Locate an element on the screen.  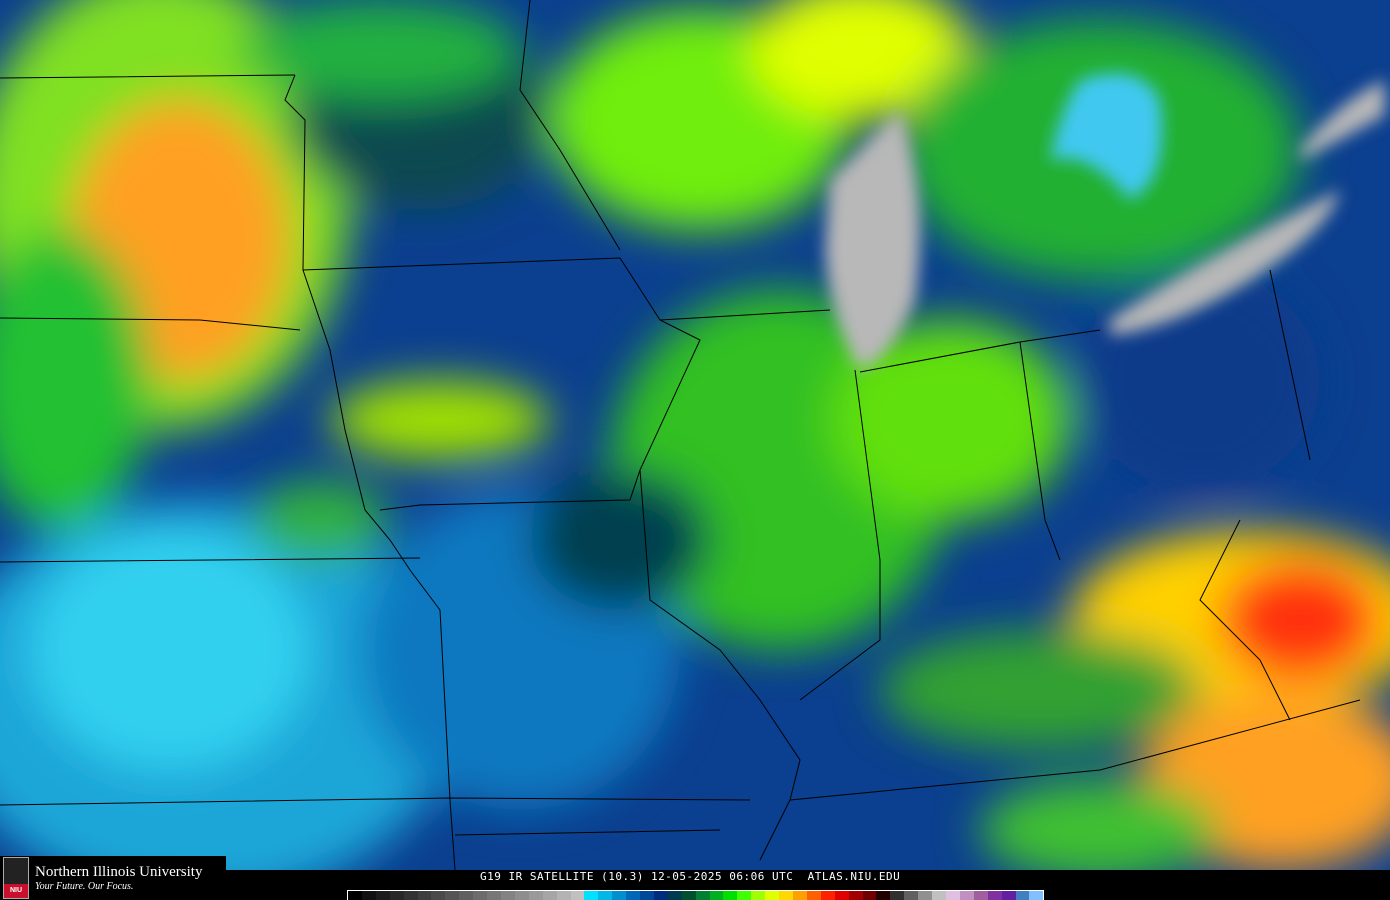
lakes-cold-surface is located at coordinates (1105, 221).